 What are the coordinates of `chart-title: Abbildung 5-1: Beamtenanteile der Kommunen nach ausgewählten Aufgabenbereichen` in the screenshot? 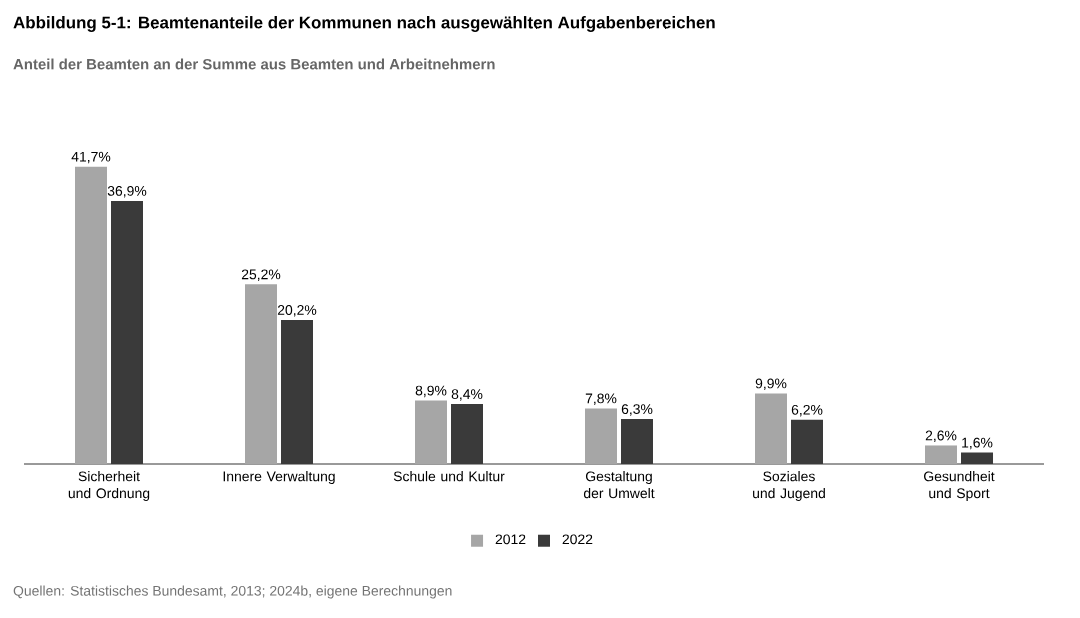 It's located at (364, 24).